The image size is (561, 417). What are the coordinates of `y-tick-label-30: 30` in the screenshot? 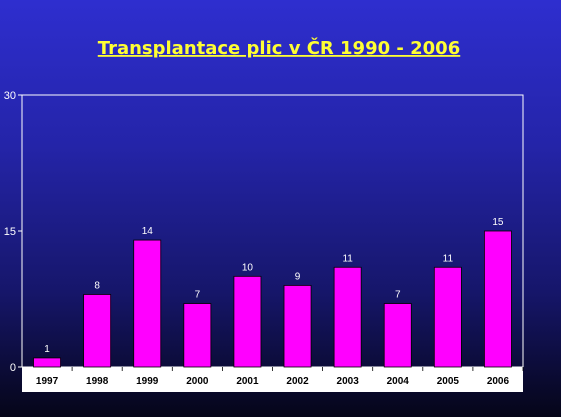 It's located at (10, 96).